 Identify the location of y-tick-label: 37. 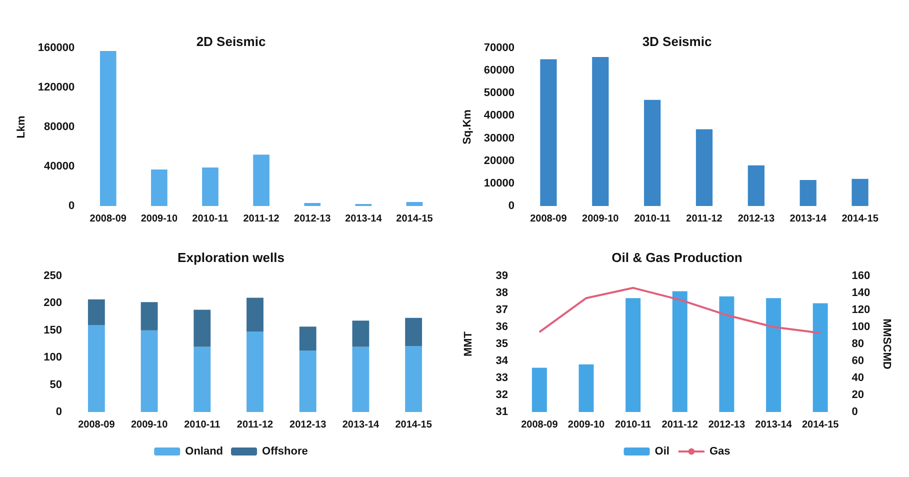
(502, 310).